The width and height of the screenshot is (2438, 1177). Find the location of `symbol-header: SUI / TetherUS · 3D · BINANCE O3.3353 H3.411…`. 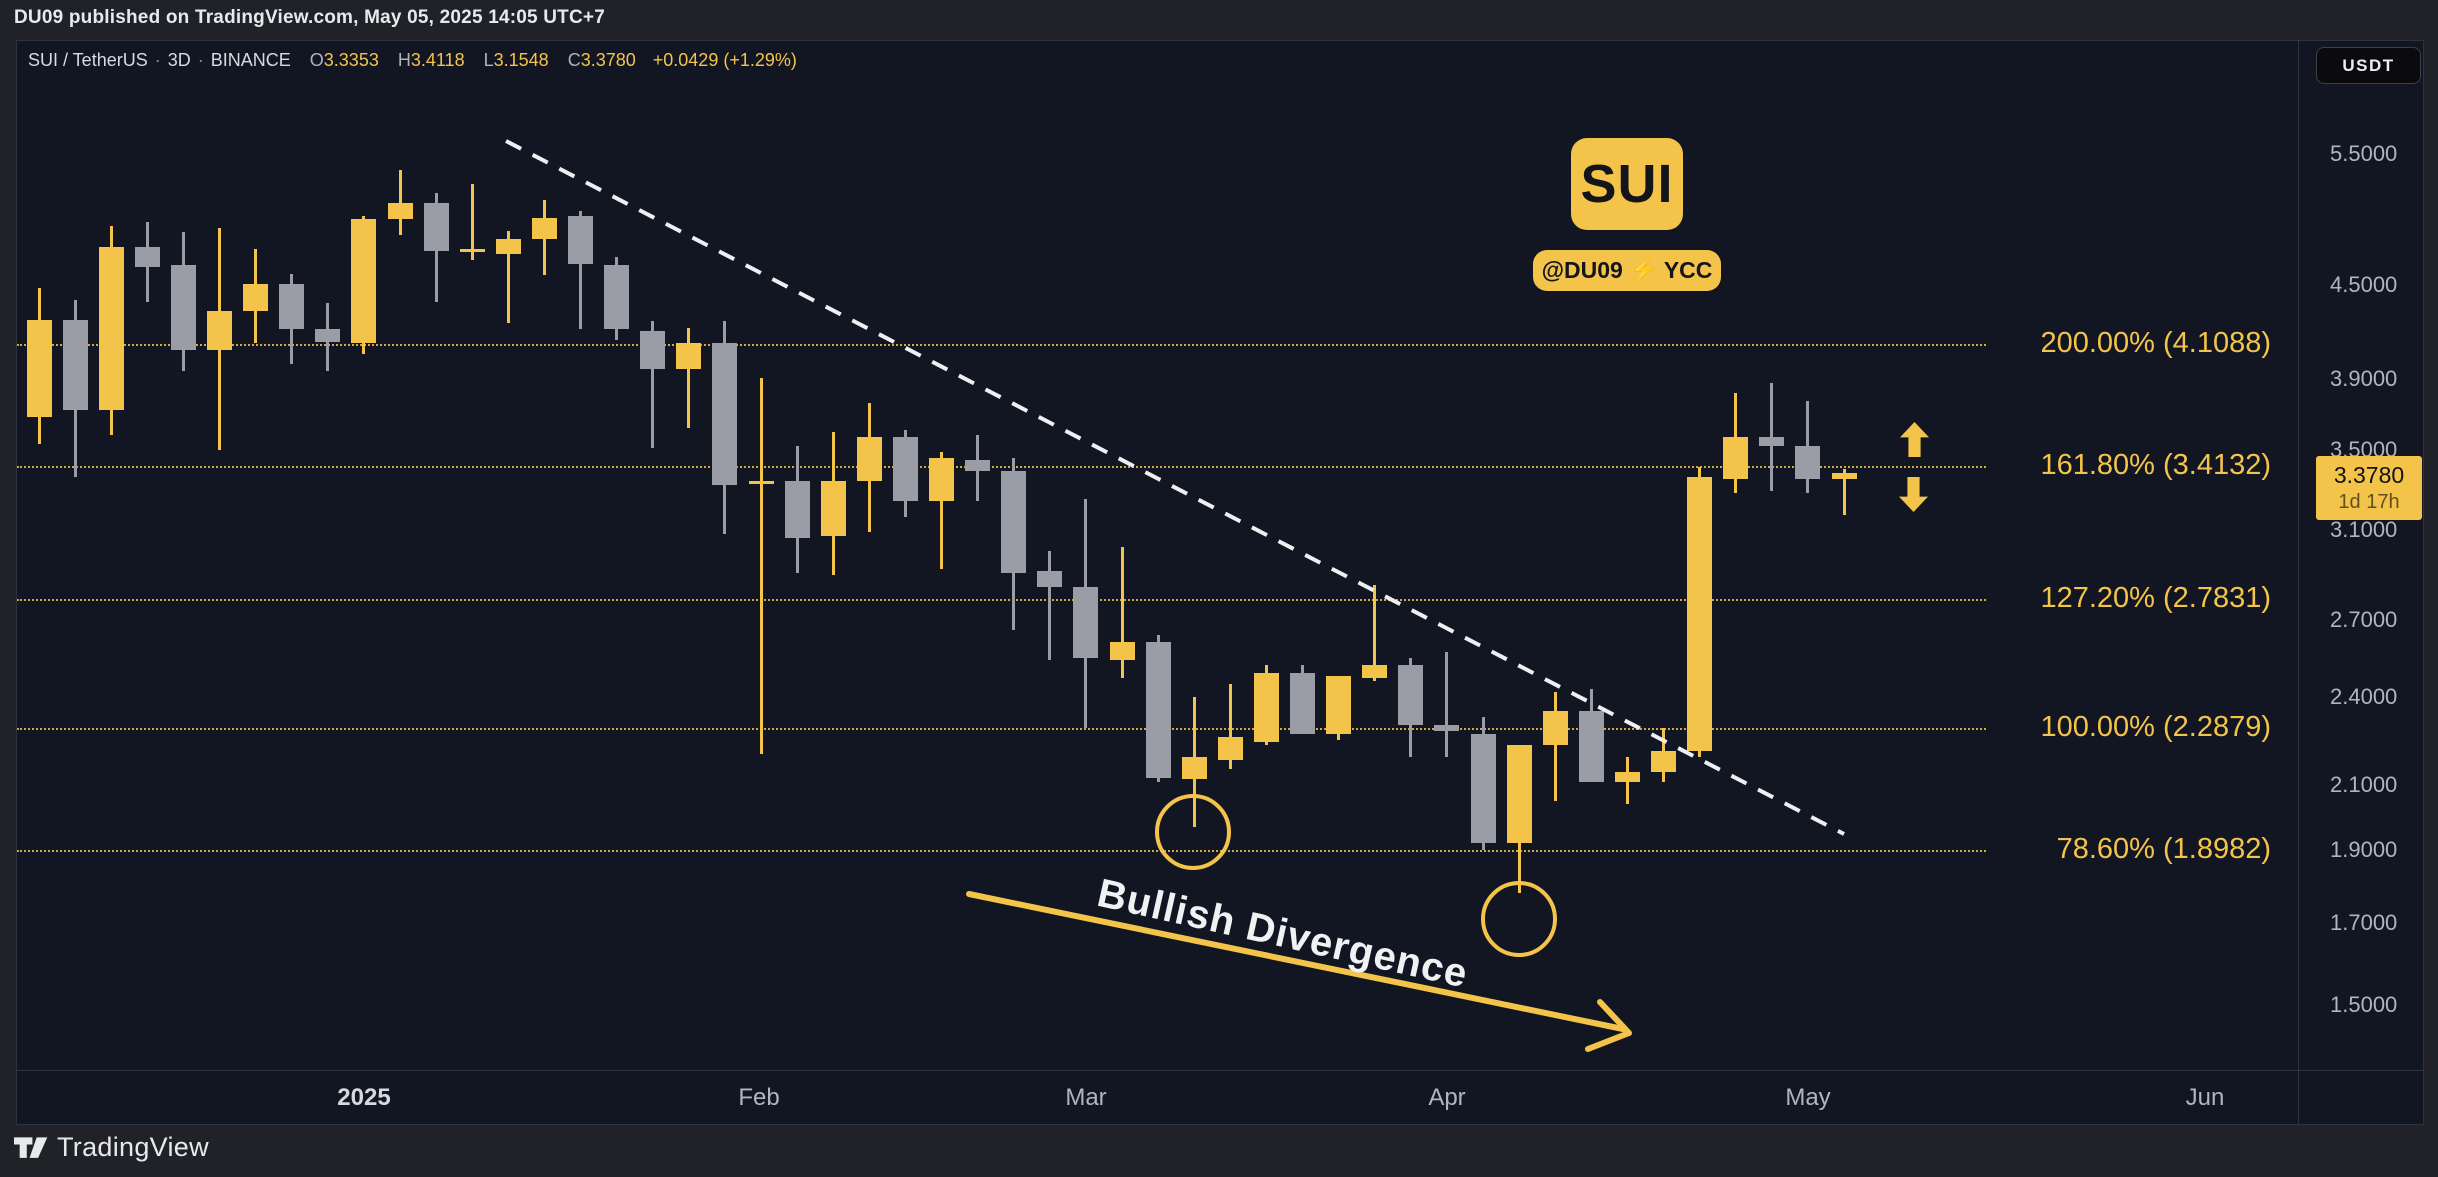

symbol-header: SUI / TetherUS · 3D · BINANCE O3.3353 H3.411… is located at coordinates (412, 60).